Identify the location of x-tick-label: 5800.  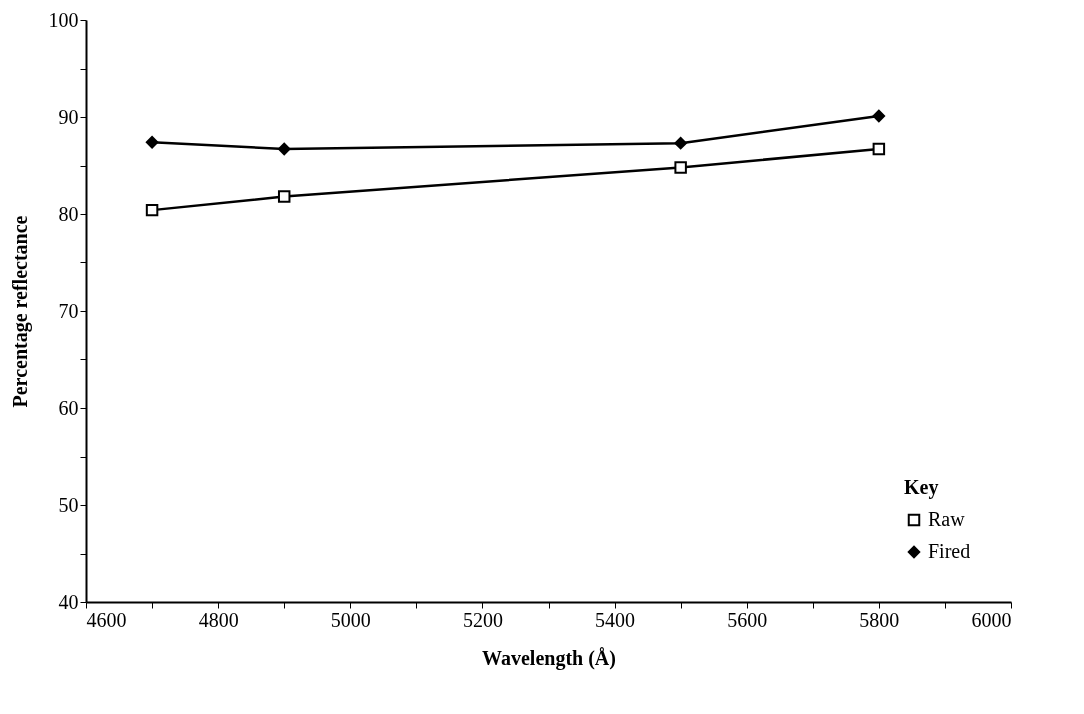
(879, 619).